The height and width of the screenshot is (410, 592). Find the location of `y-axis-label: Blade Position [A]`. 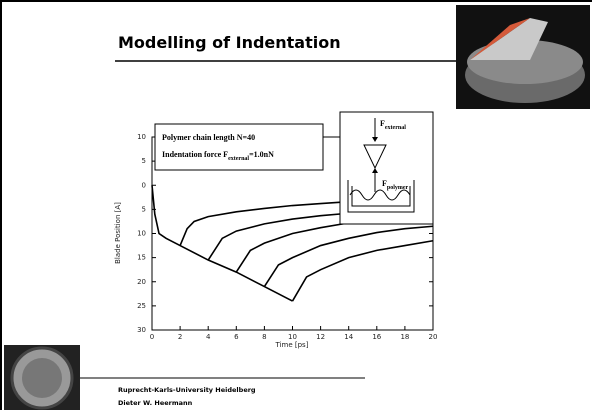

y-axis-label: Blade Position [A] is located at coordinates (118, 233).